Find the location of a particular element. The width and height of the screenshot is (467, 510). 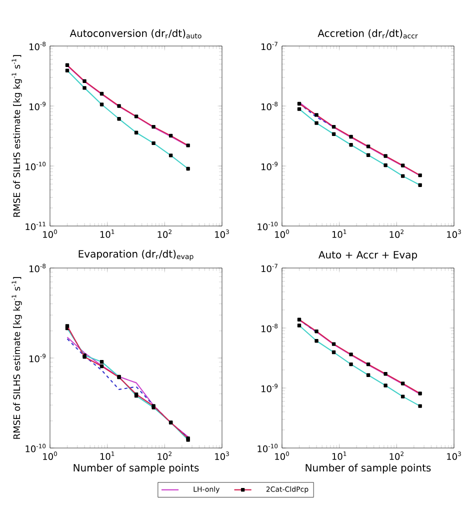

chart-title: Evaporation (dr$_{r}$/dt)$_{evap}$ is located at coordinates (136, 255).